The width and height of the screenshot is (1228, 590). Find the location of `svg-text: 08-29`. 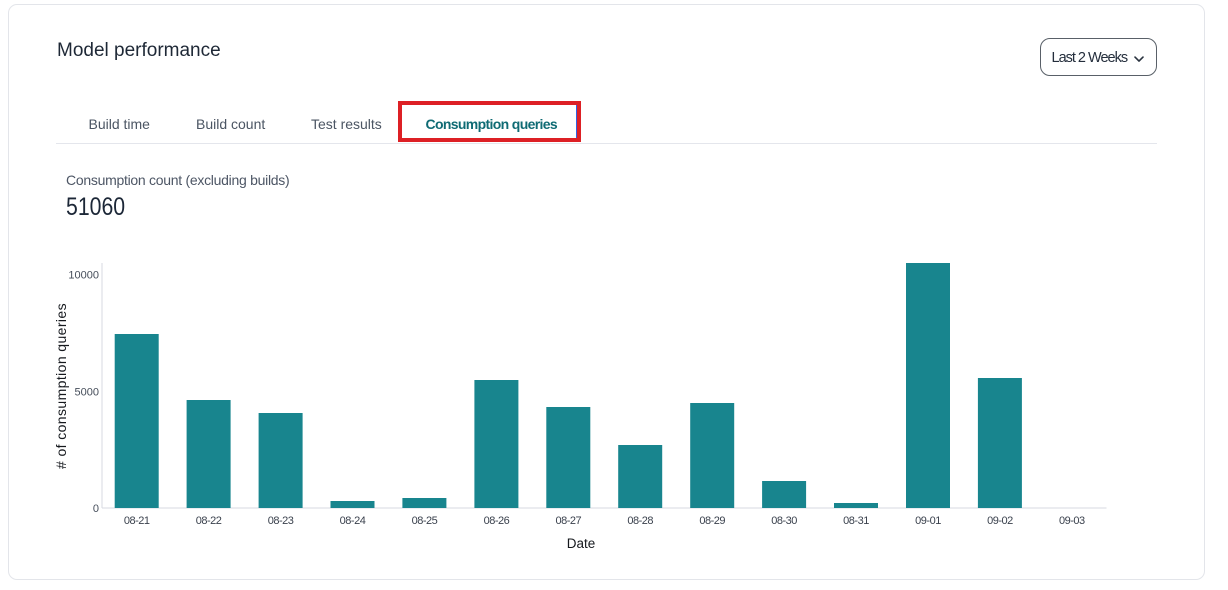

svg-text: 08-29 is located at coordinates (712, 521).